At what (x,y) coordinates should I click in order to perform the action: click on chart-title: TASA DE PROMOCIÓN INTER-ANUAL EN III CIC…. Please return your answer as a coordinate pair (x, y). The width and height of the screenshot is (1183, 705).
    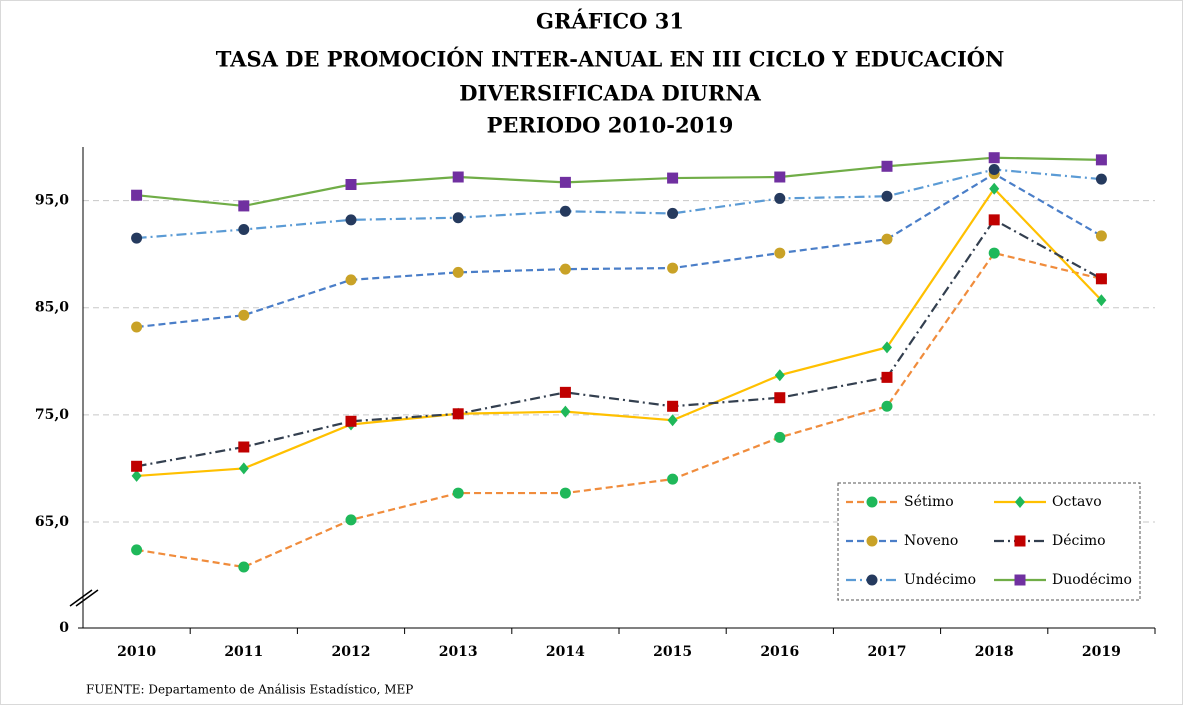
    Looking at the image, I should click on (610, 59).